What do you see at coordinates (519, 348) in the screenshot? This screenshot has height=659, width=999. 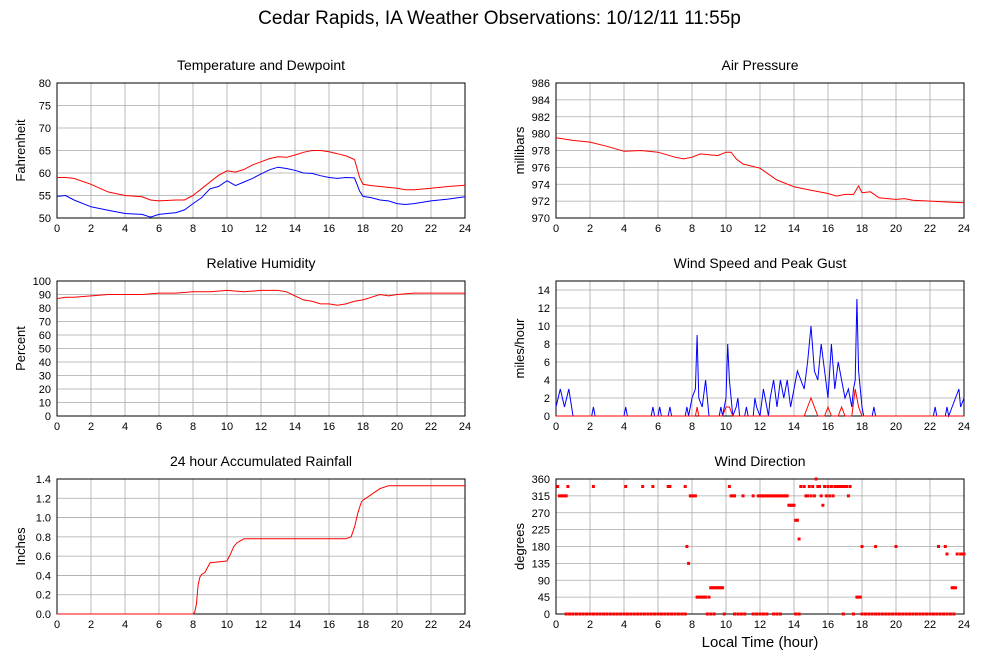 I see `y-axis-label-wind: miles/hour` at bounding box center [519, 348].